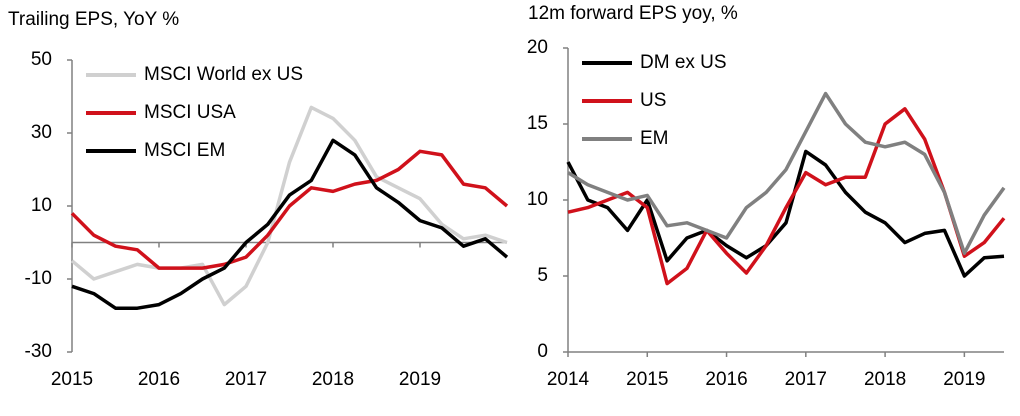 This screenshot has height=416, width=1020. I want to click on y-tick-label: 5, so click(542, 275).